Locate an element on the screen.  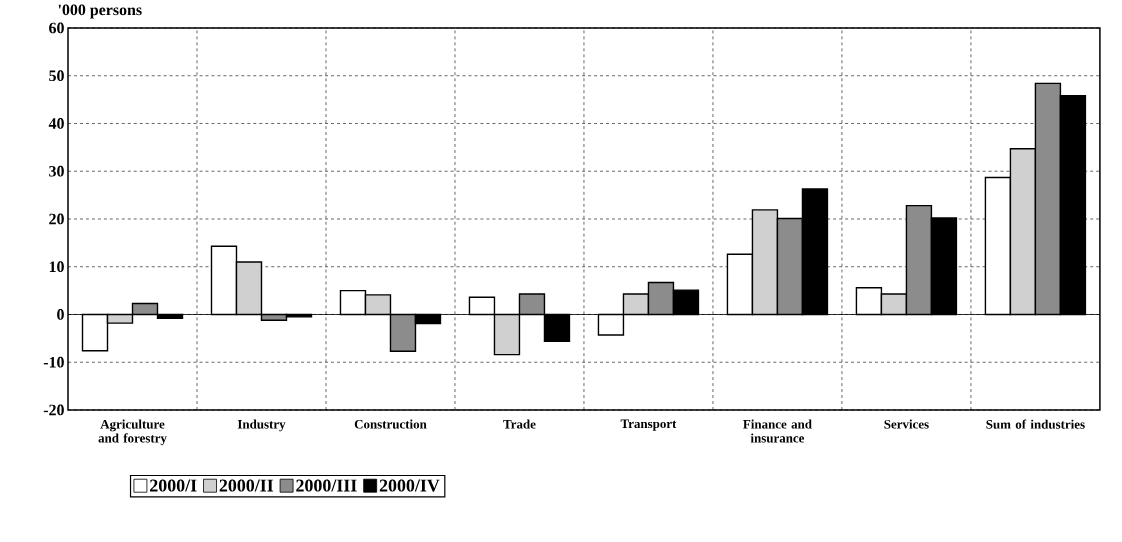
y-tick-label: 50 is located at coordinates (56, 76).